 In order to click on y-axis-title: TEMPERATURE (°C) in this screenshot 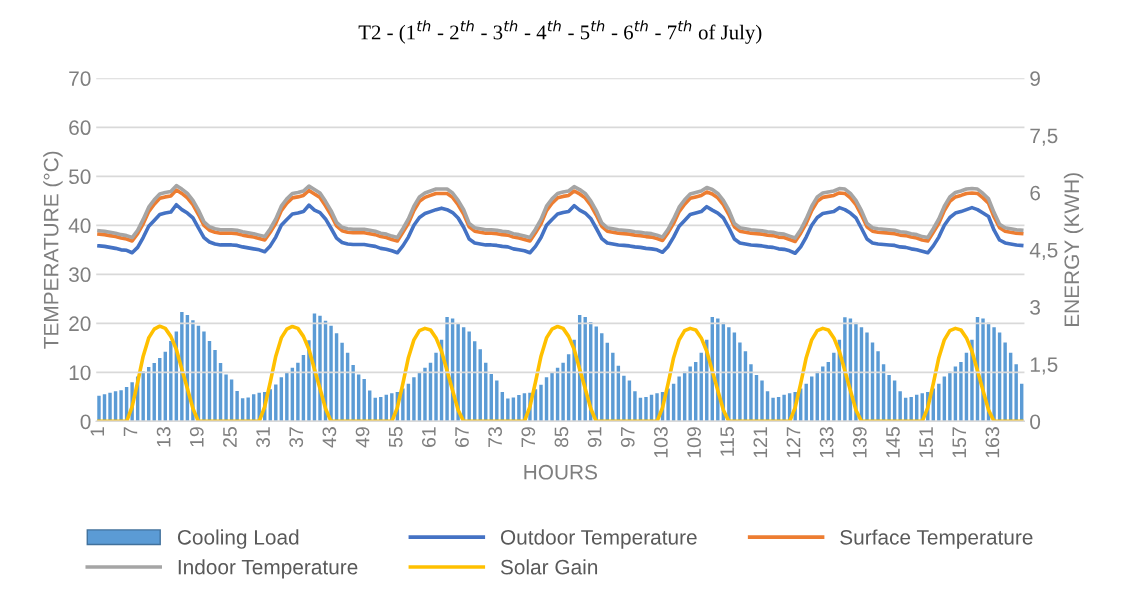, I will do `click(53, 250)`.